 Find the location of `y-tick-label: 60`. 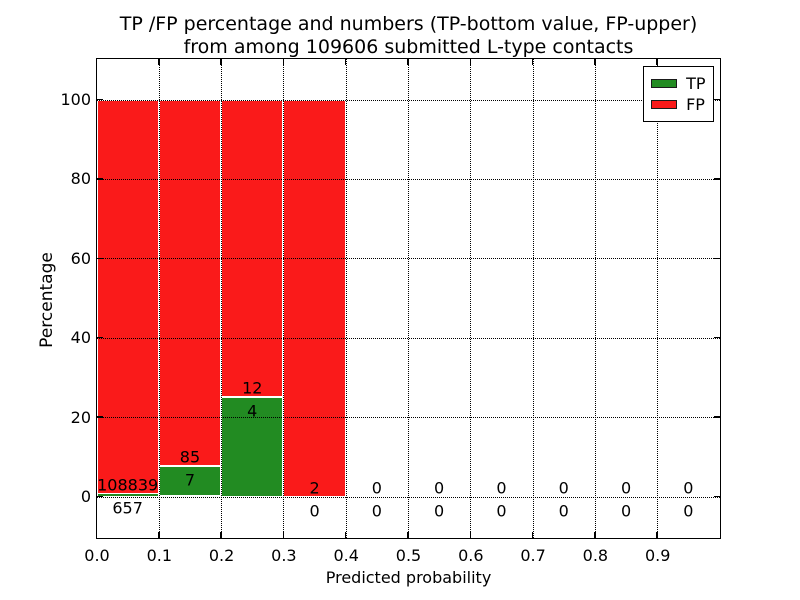

y-tick-label: 60 is located at coordinates (80, 258).